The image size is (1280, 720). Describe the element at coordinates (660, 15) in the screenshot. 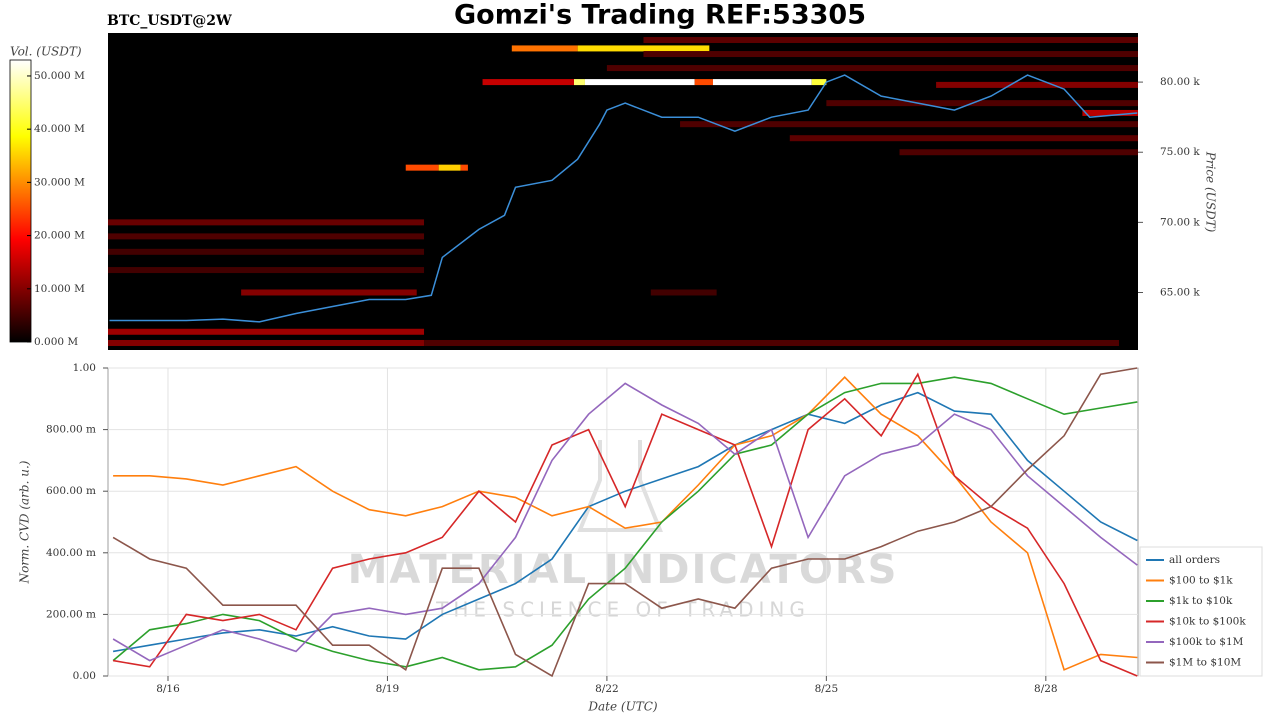

I see `chart-title: Gomzi's Trading REF:53305` at that location.